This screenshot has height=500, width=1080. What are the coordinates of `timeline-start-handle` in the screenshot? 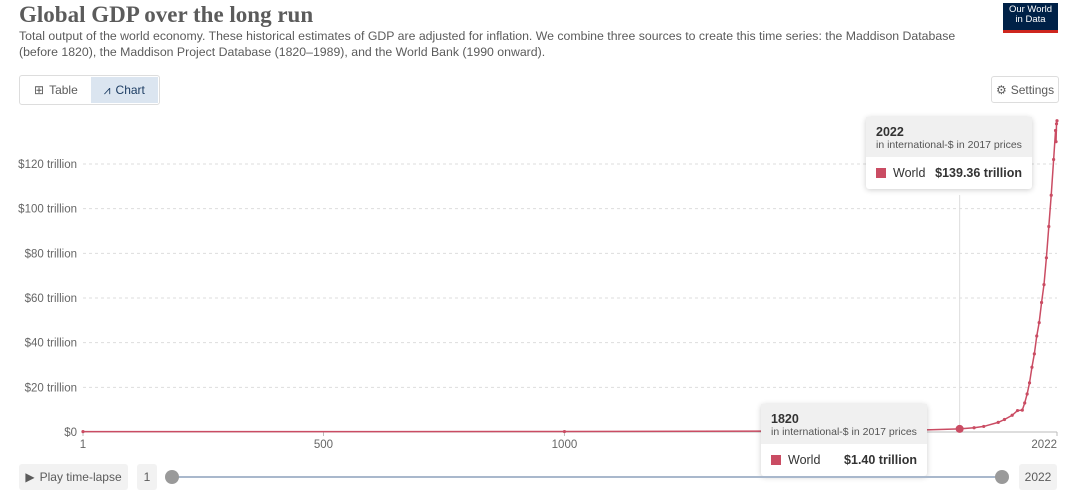 It's located at (172, 477).